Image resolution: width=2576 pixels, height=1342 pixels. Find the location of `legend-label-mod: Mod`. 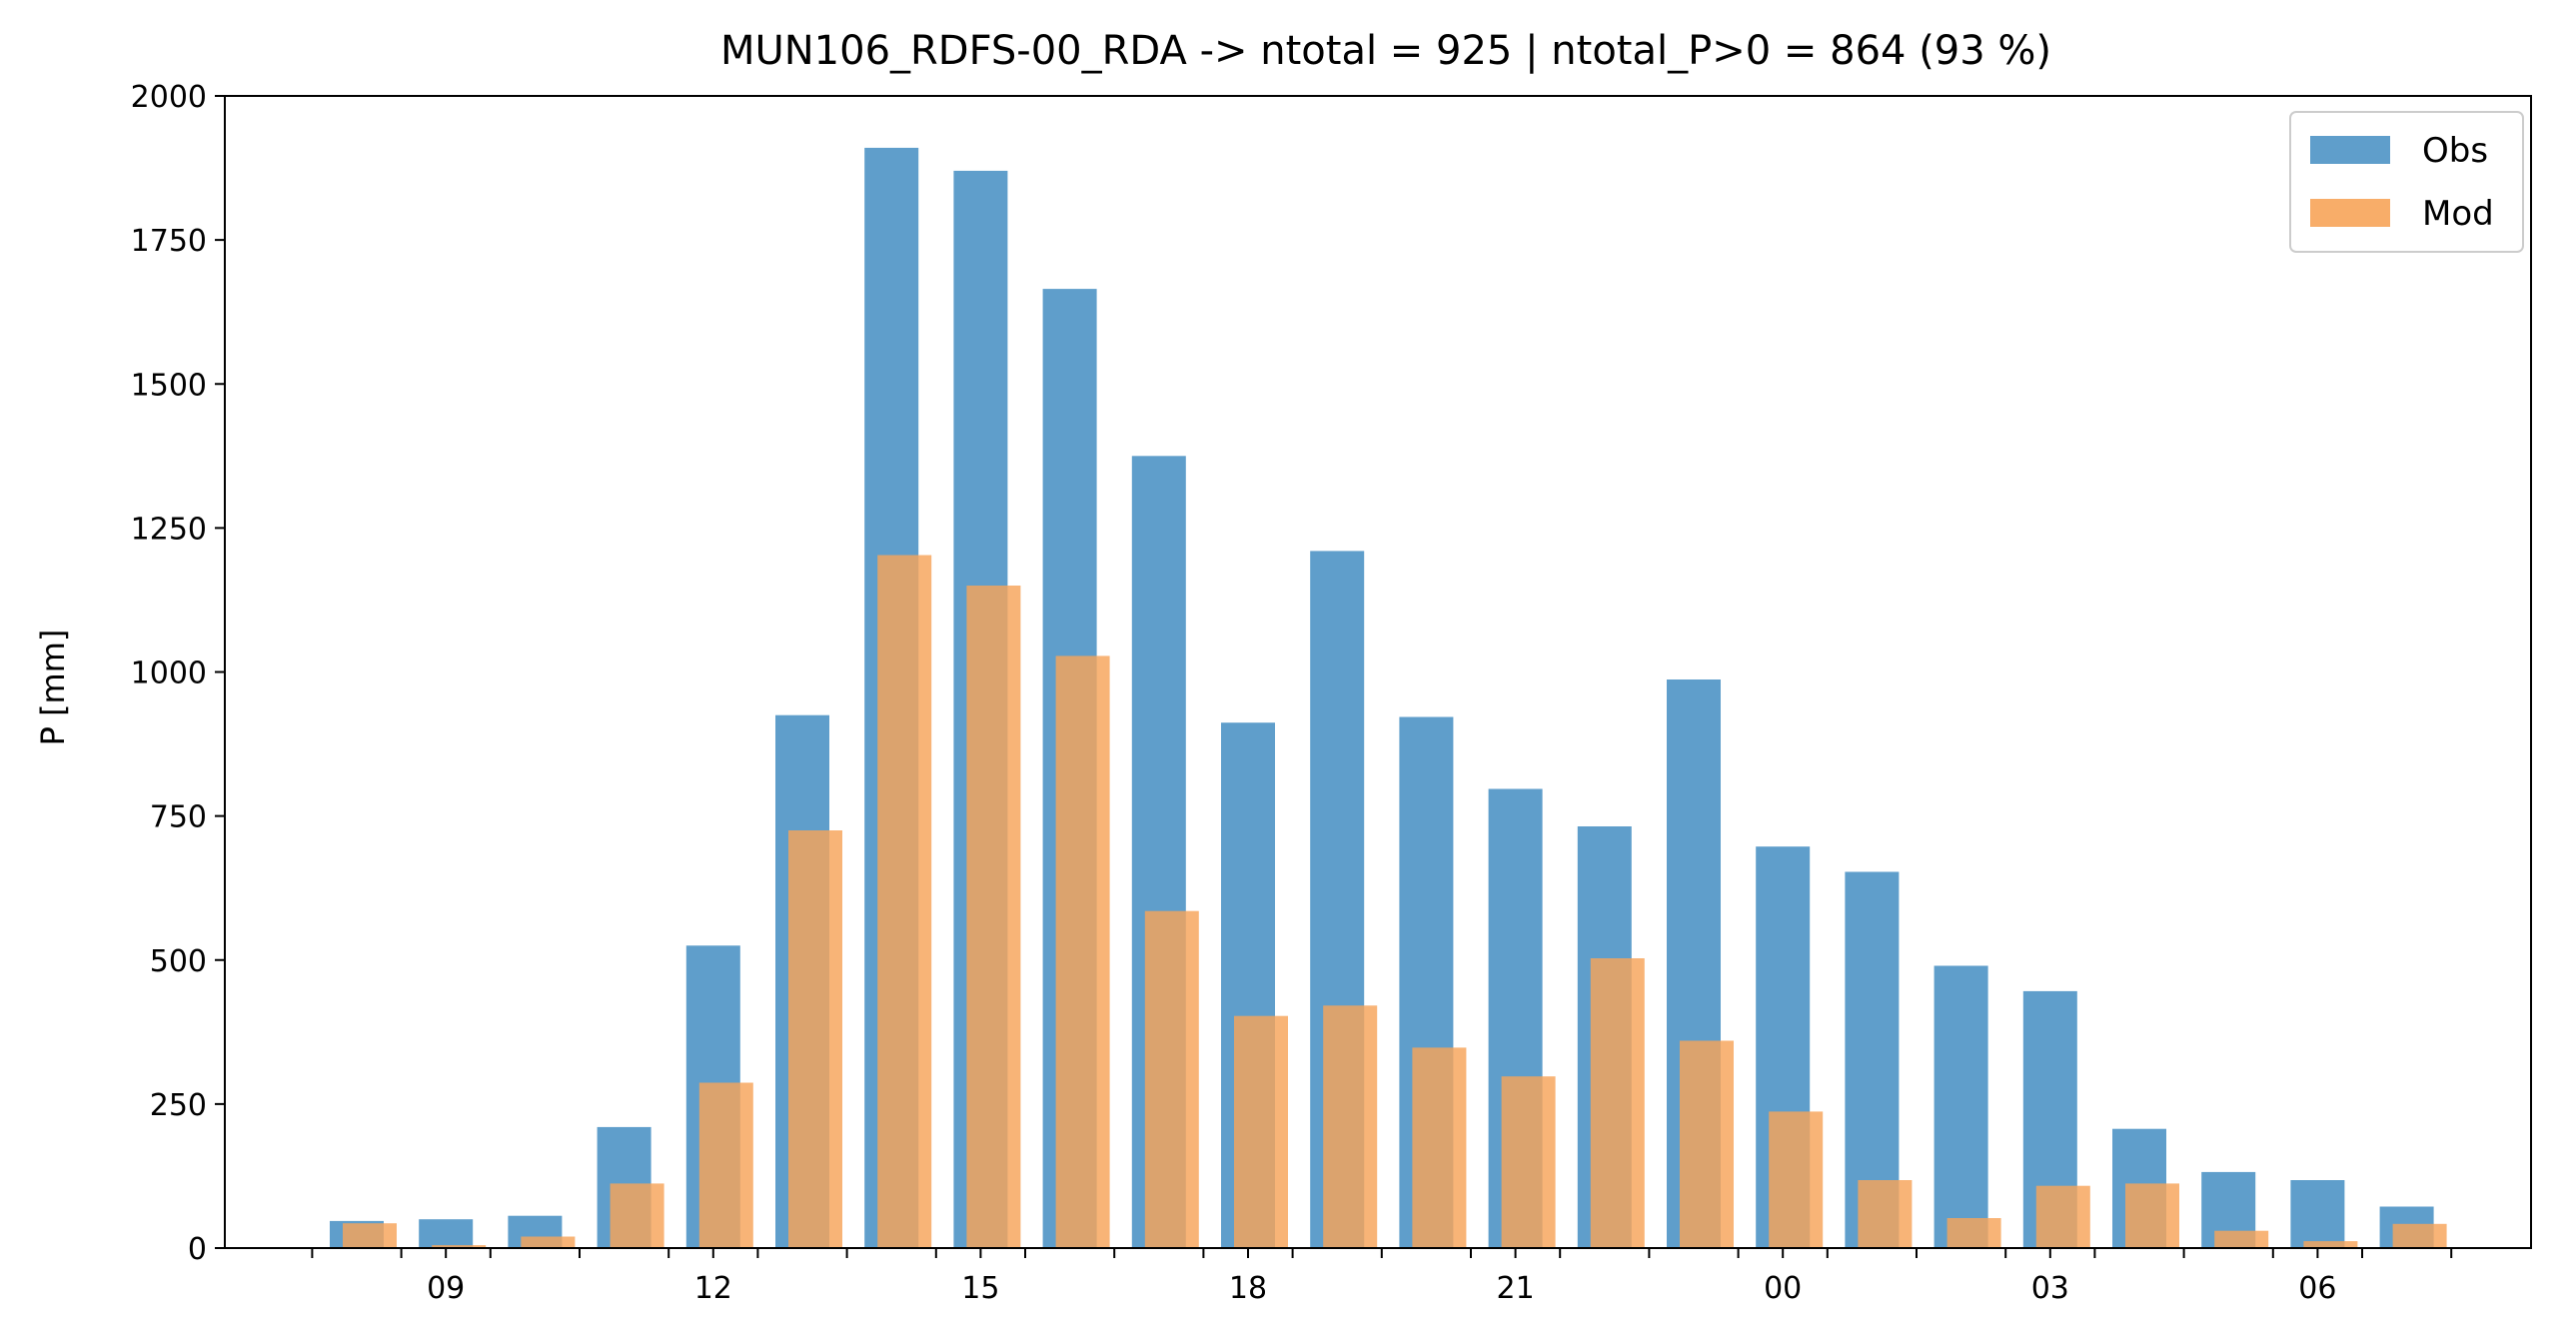

legend-label-mod: Mod is located at coordinates (2458, 214).